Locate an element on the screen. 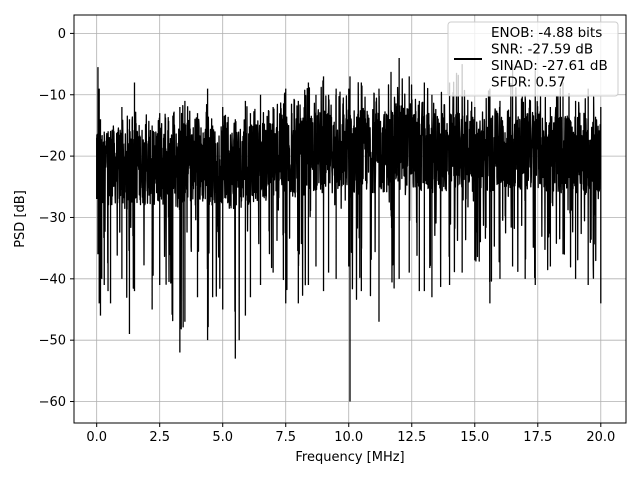 This screenshot has width=640, height=480. x-axis-label: Frequency [MHz] is located at coordinates (349, 457).